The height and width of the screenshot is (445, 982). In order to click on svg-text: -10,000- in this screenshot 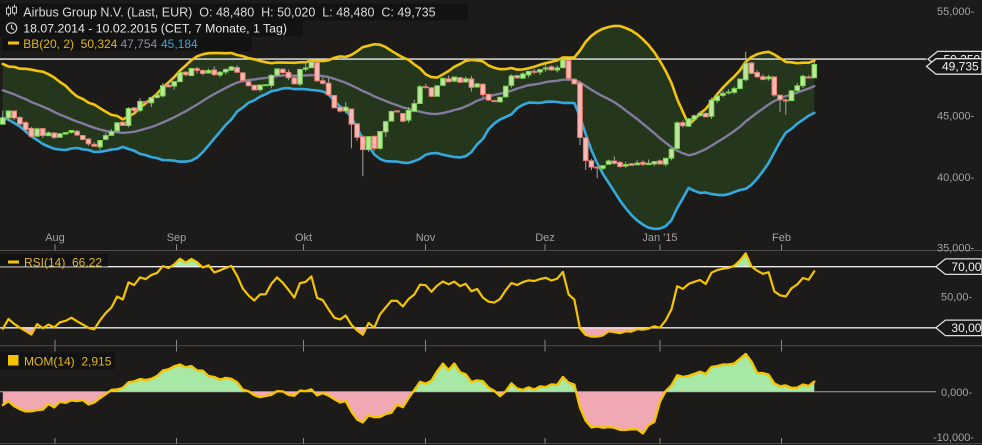, I will do `click(953, 438)`.